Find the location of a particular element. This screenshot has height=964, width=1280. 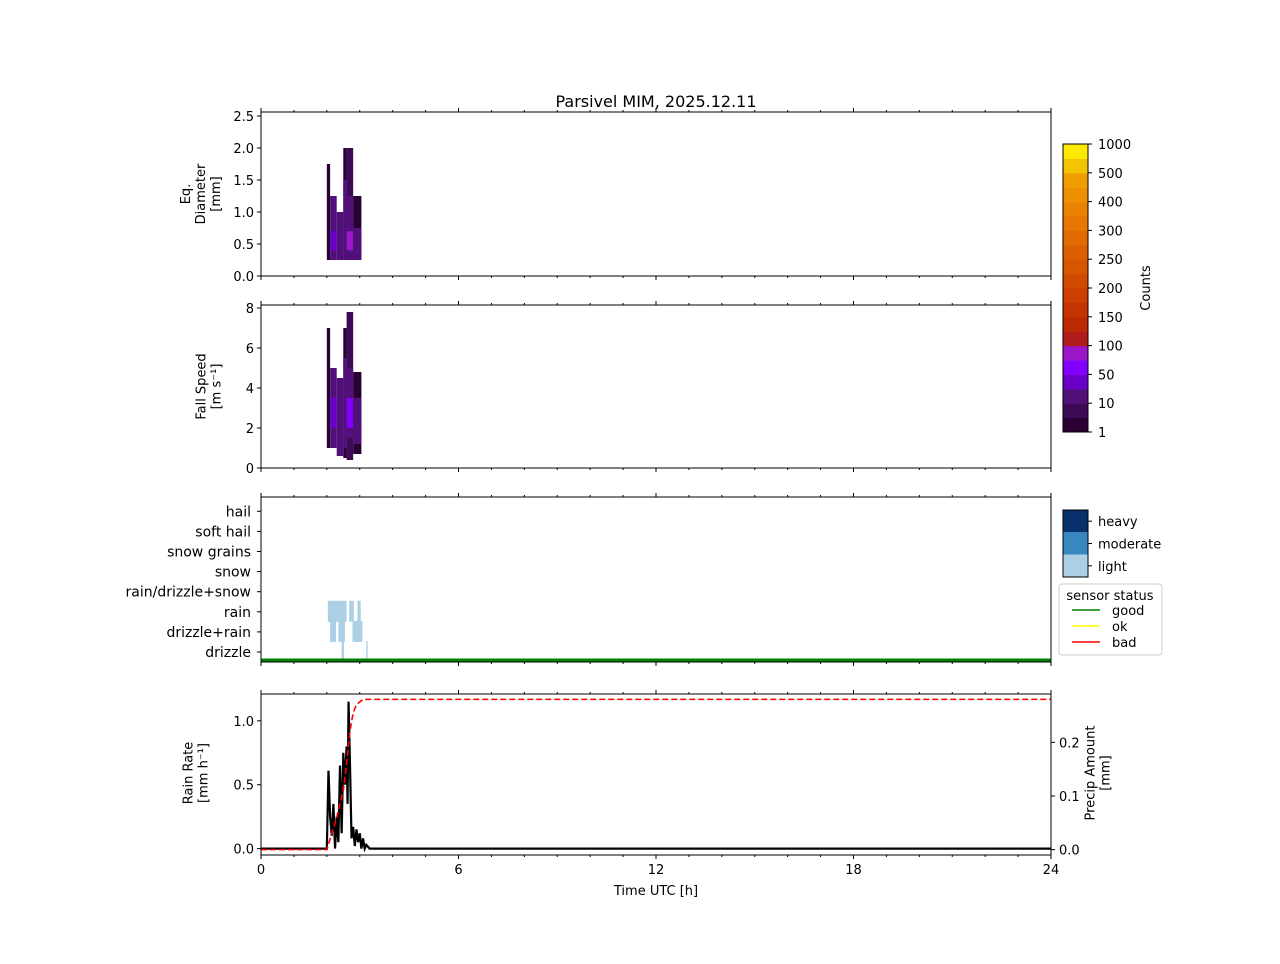

legend-label: good is located at coordinates (1128, 611).